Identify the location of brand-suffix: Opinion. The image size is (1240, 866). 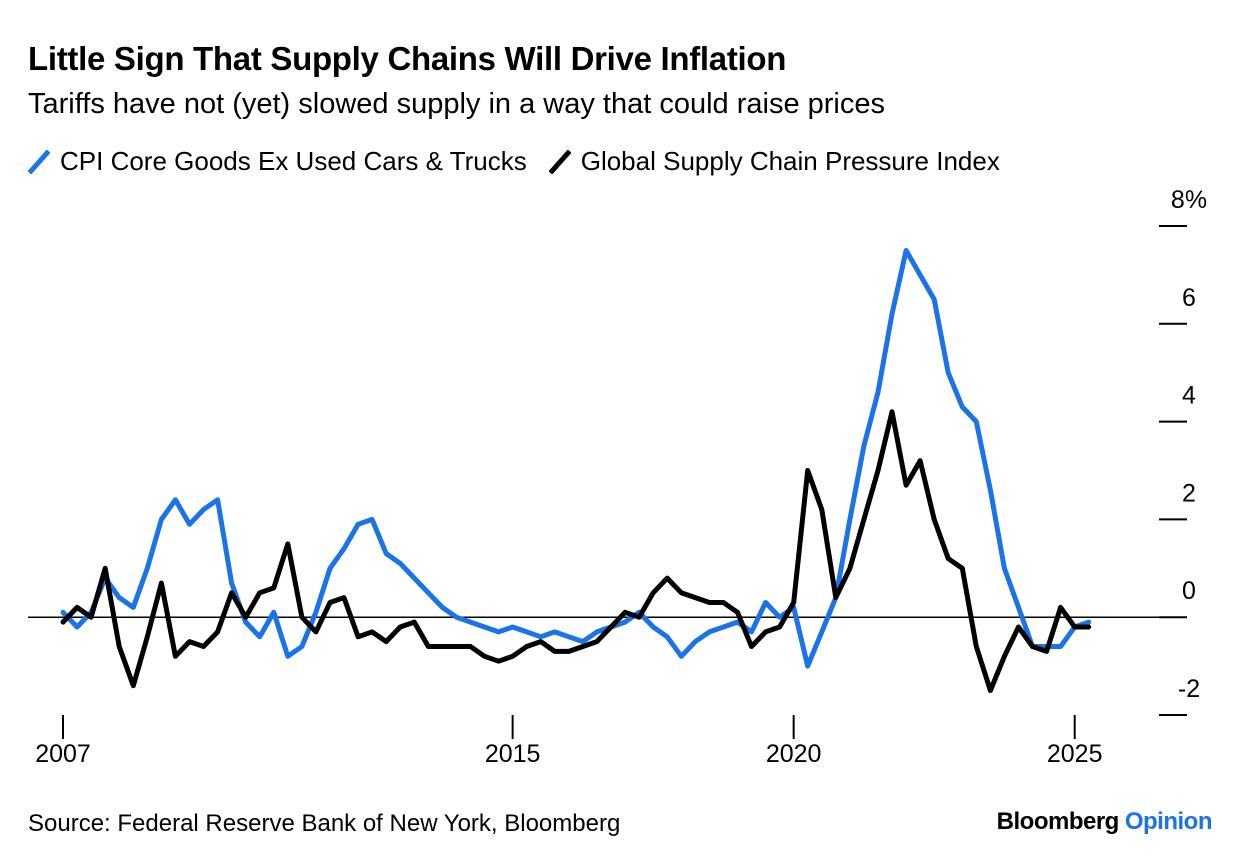
(1168, 821).